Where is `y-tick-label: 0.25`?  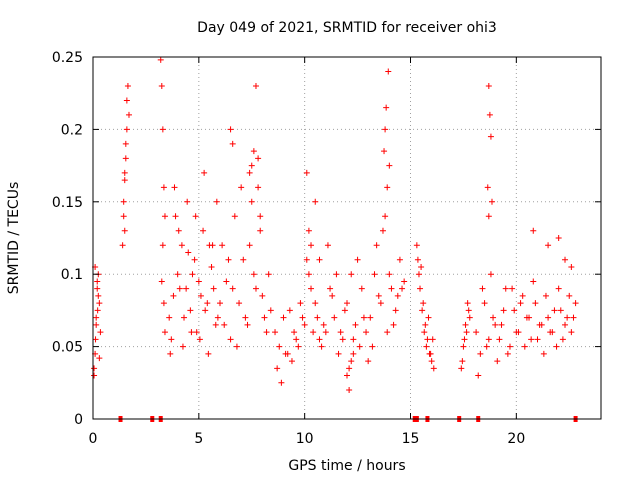
y-tick-label: 0.25 is located at coordinates (67, 58).